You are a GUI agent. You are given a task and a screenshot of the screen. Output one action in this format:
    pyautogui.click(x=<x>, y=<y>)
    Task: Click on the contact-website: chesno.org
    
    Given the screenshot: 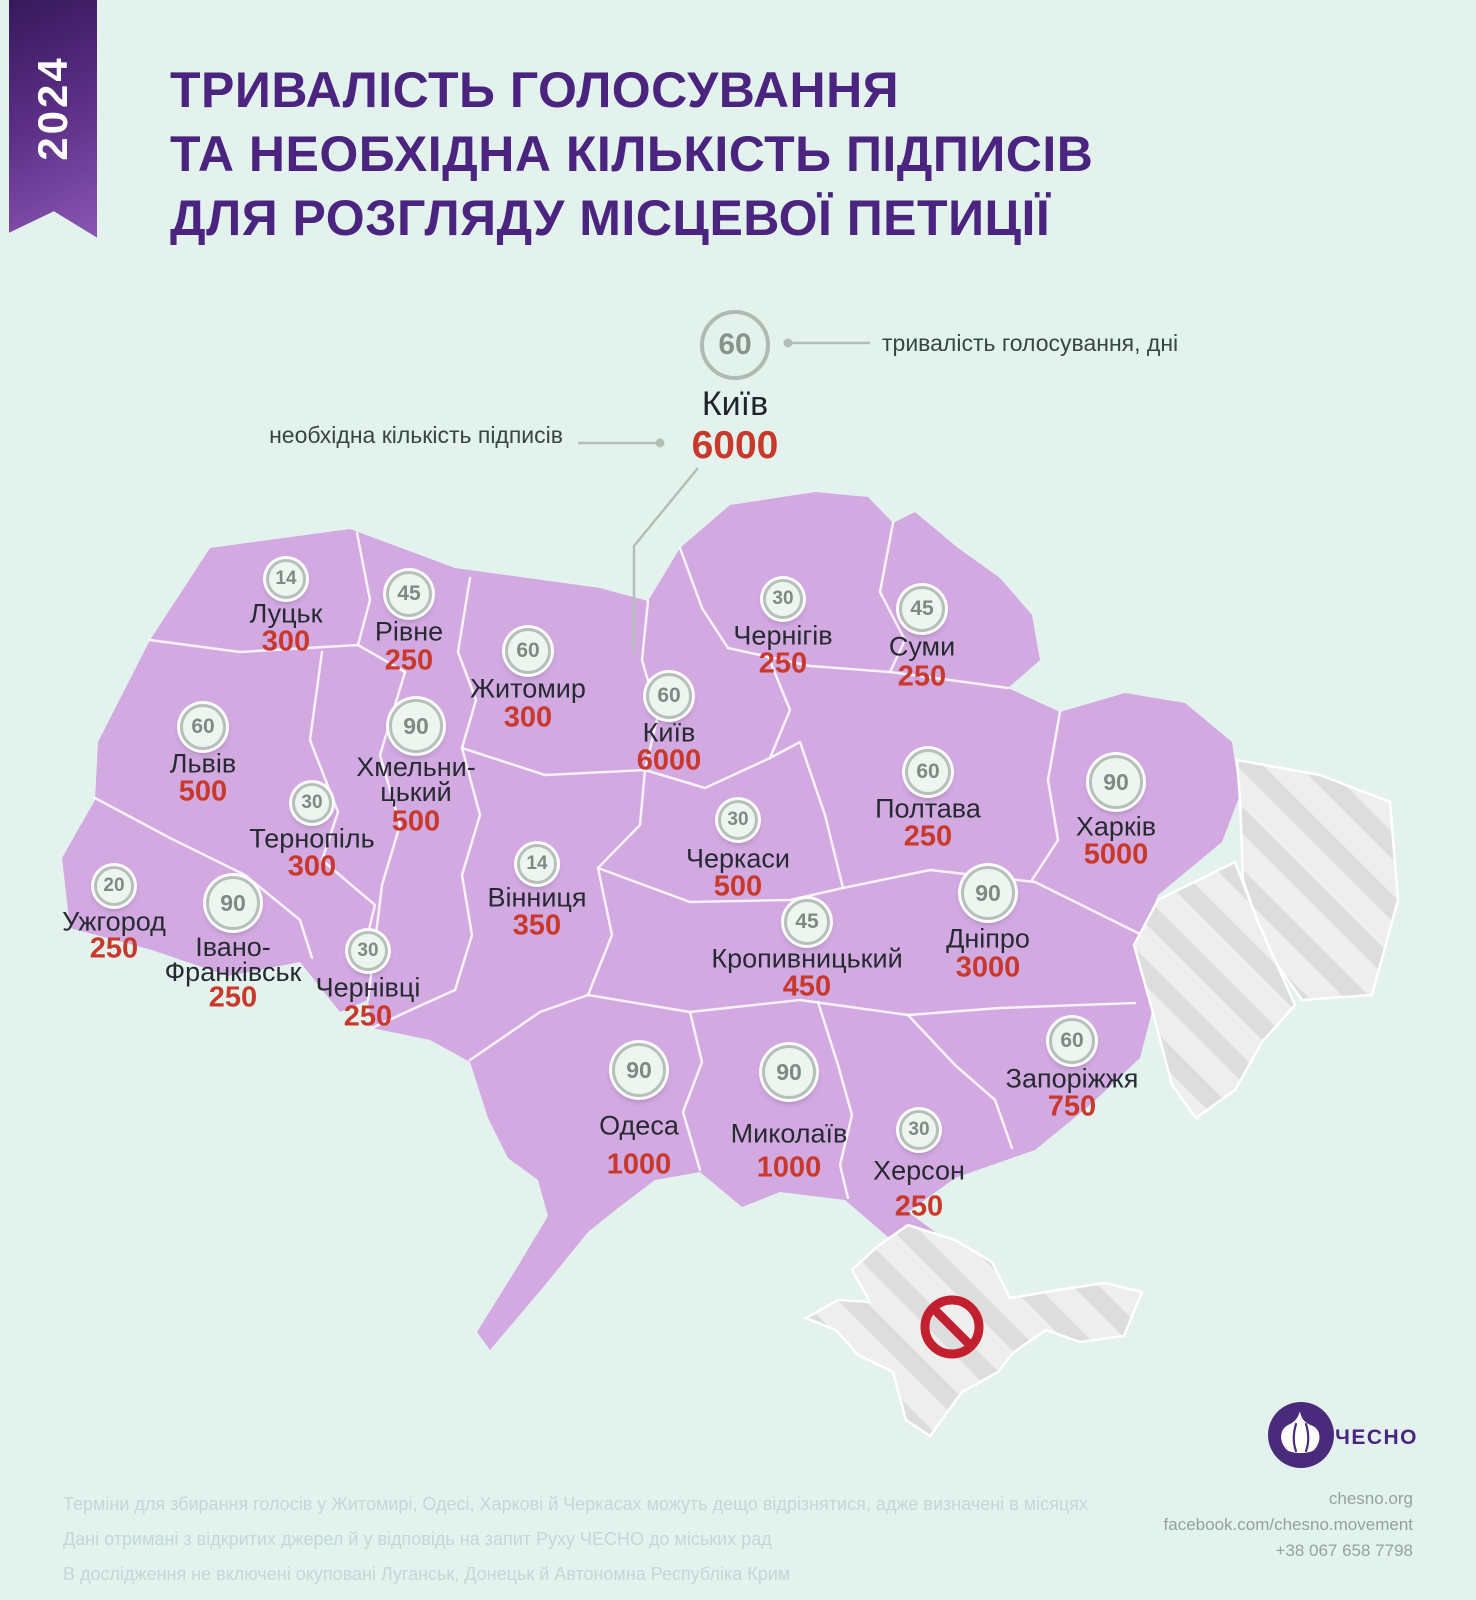 What is the action you would take?
    pyautogui.click(x=1370, y=1498)
    